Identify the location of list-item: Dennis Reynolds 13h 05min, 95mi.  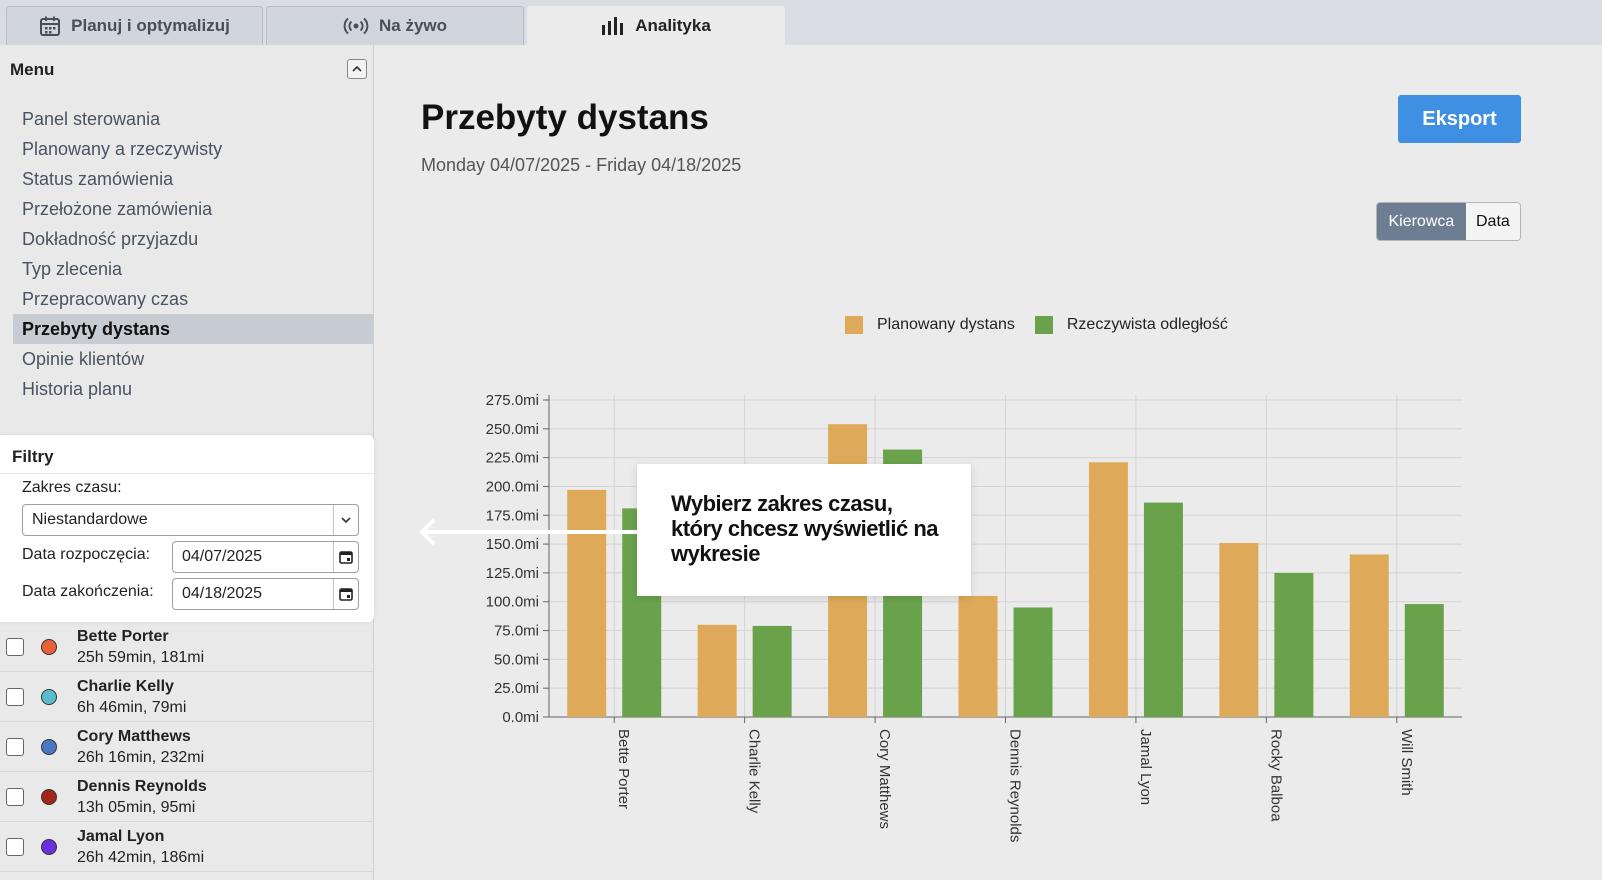
(187, 797).